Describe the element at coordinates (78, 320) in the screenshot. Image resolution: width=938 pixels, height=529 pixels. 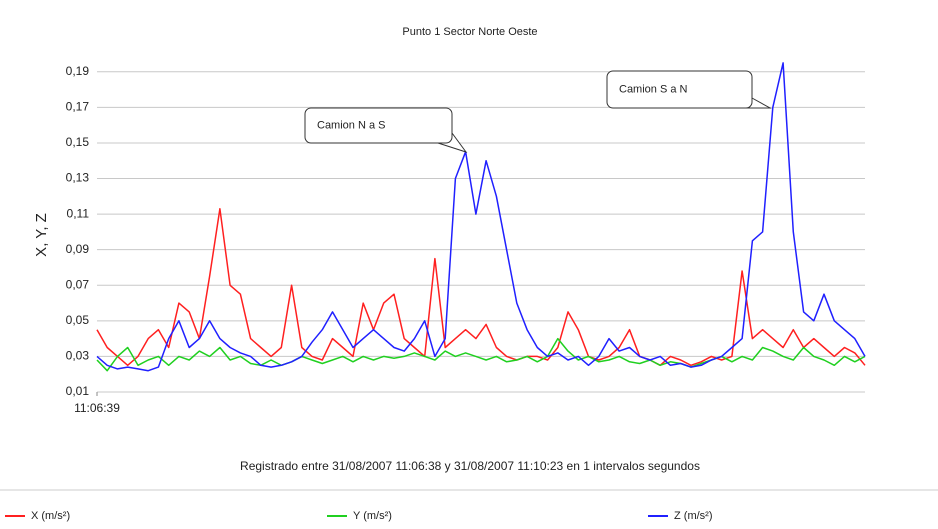
I see `y-tick-label: 0,05` at that location.